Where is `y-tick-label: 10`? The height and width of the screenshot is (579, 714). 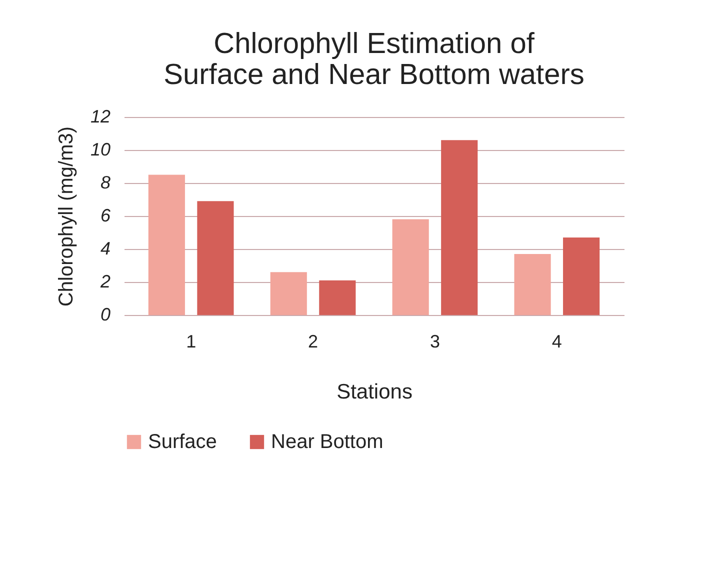
y-tick-label: 10 is located at coordinates (100, 150).